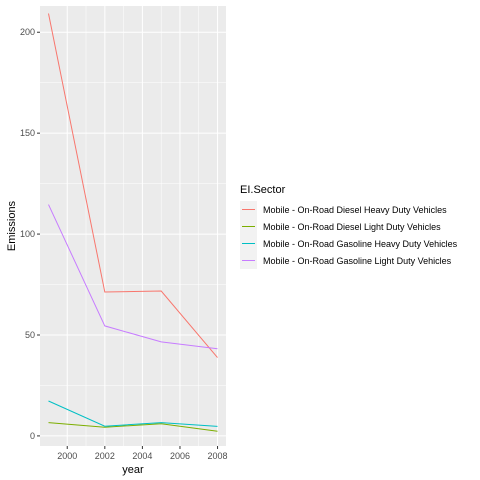 This screenshot has height=480, width=480. I want to click on x-axis-title: year, so click(133, 470).